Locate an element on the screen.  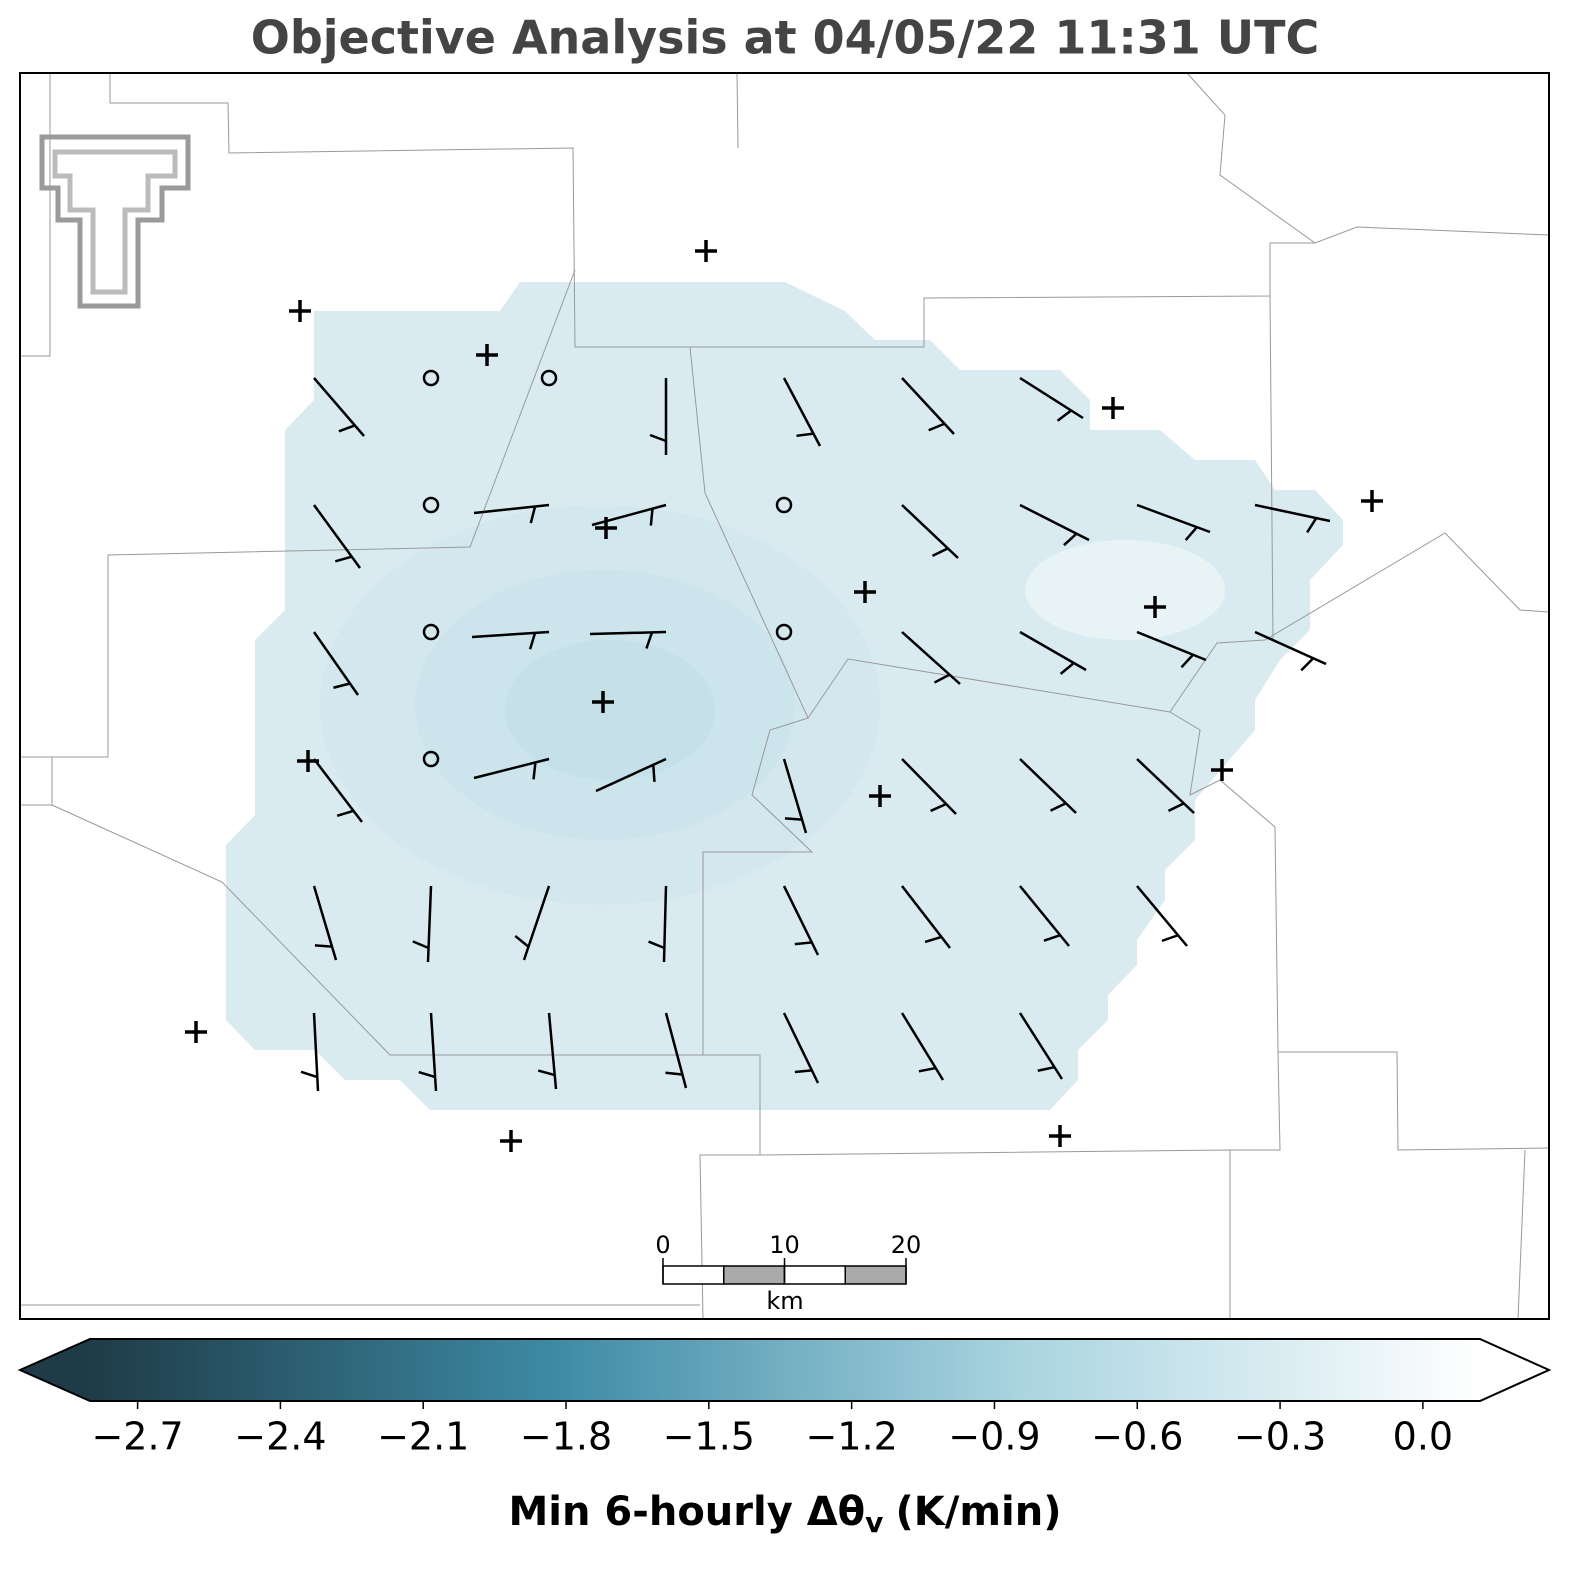
colorbar: −2.7 −2.4 −2.1 −1.8 −1.5 −1.2 −0.9 −0.6 −0.3 0.0 is located at coordinates (784, 1398).